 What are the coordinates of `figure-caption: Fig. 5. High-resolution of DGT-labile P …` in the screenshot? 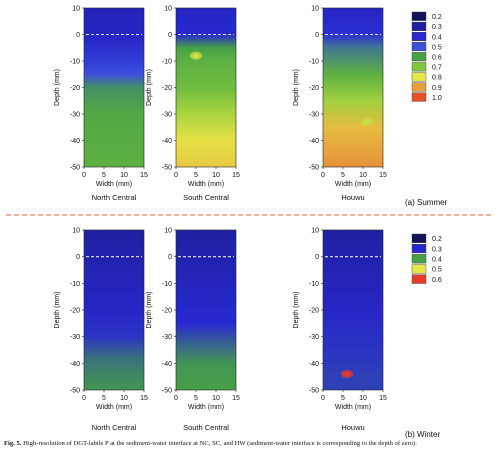 It's located at (251, 444).